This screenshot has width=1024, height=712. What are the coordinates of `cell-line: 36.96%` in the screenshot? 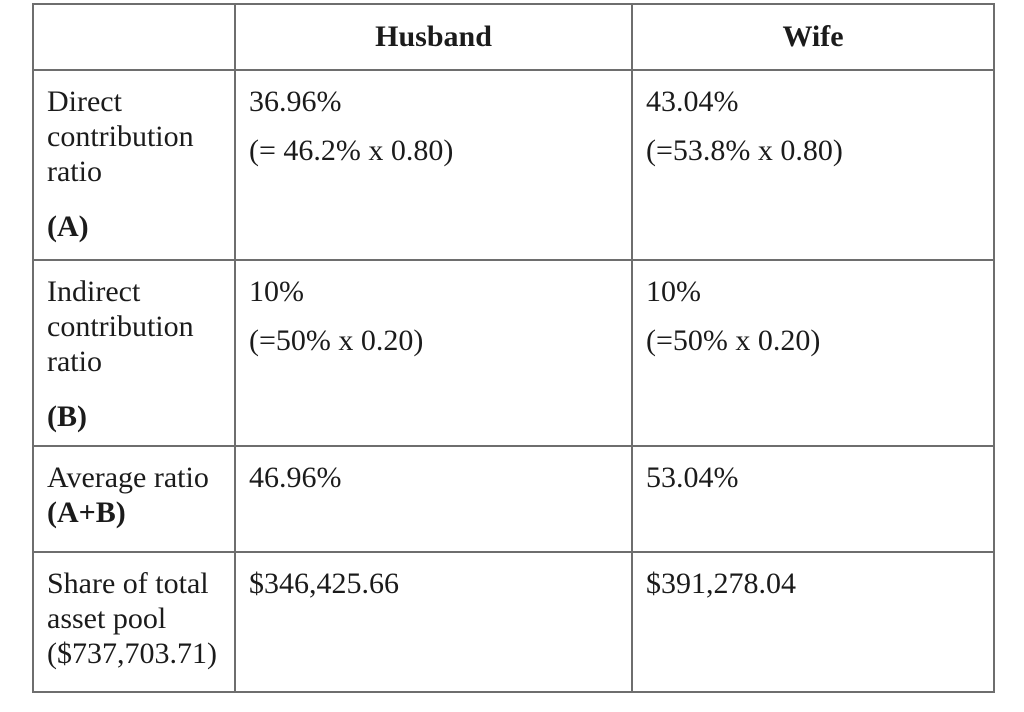 It's located at (295, 101).